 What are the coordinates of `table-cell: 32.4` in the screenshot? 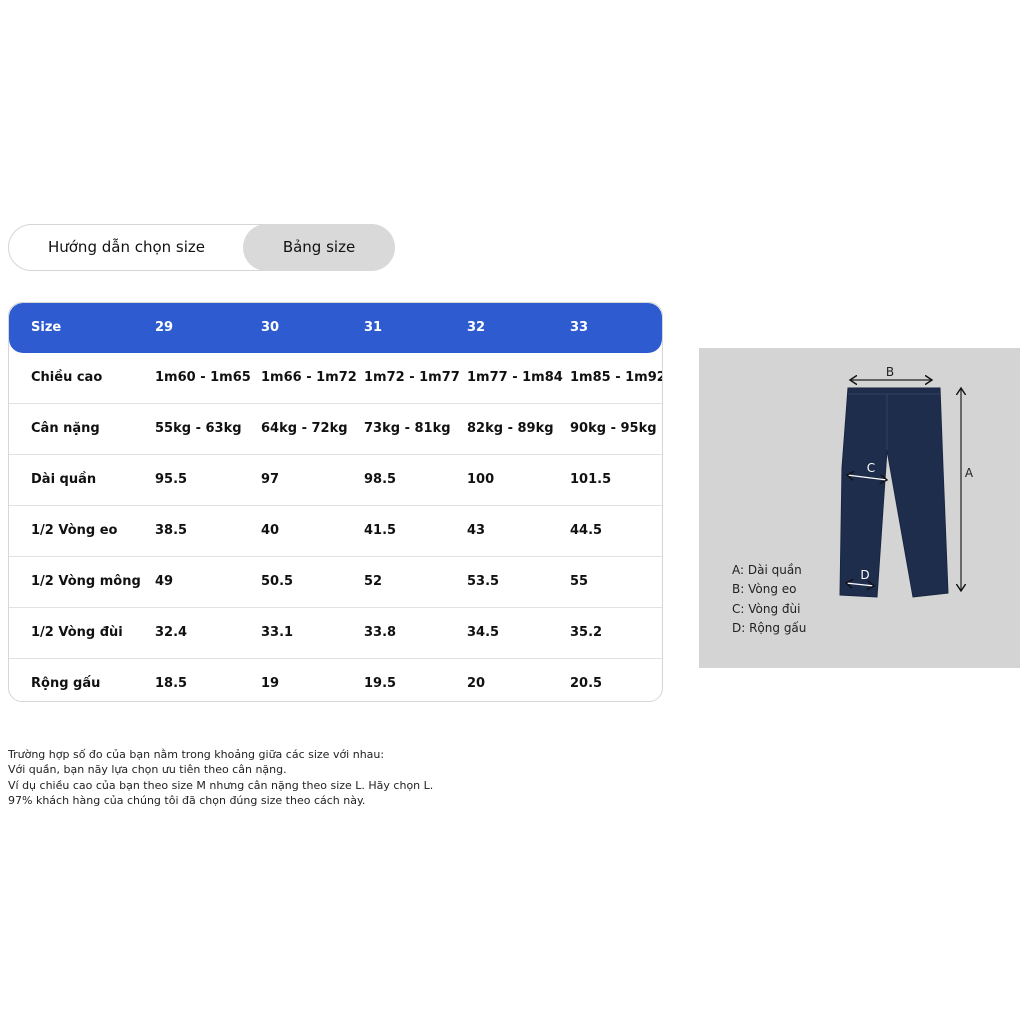 It's located at (171, 632).